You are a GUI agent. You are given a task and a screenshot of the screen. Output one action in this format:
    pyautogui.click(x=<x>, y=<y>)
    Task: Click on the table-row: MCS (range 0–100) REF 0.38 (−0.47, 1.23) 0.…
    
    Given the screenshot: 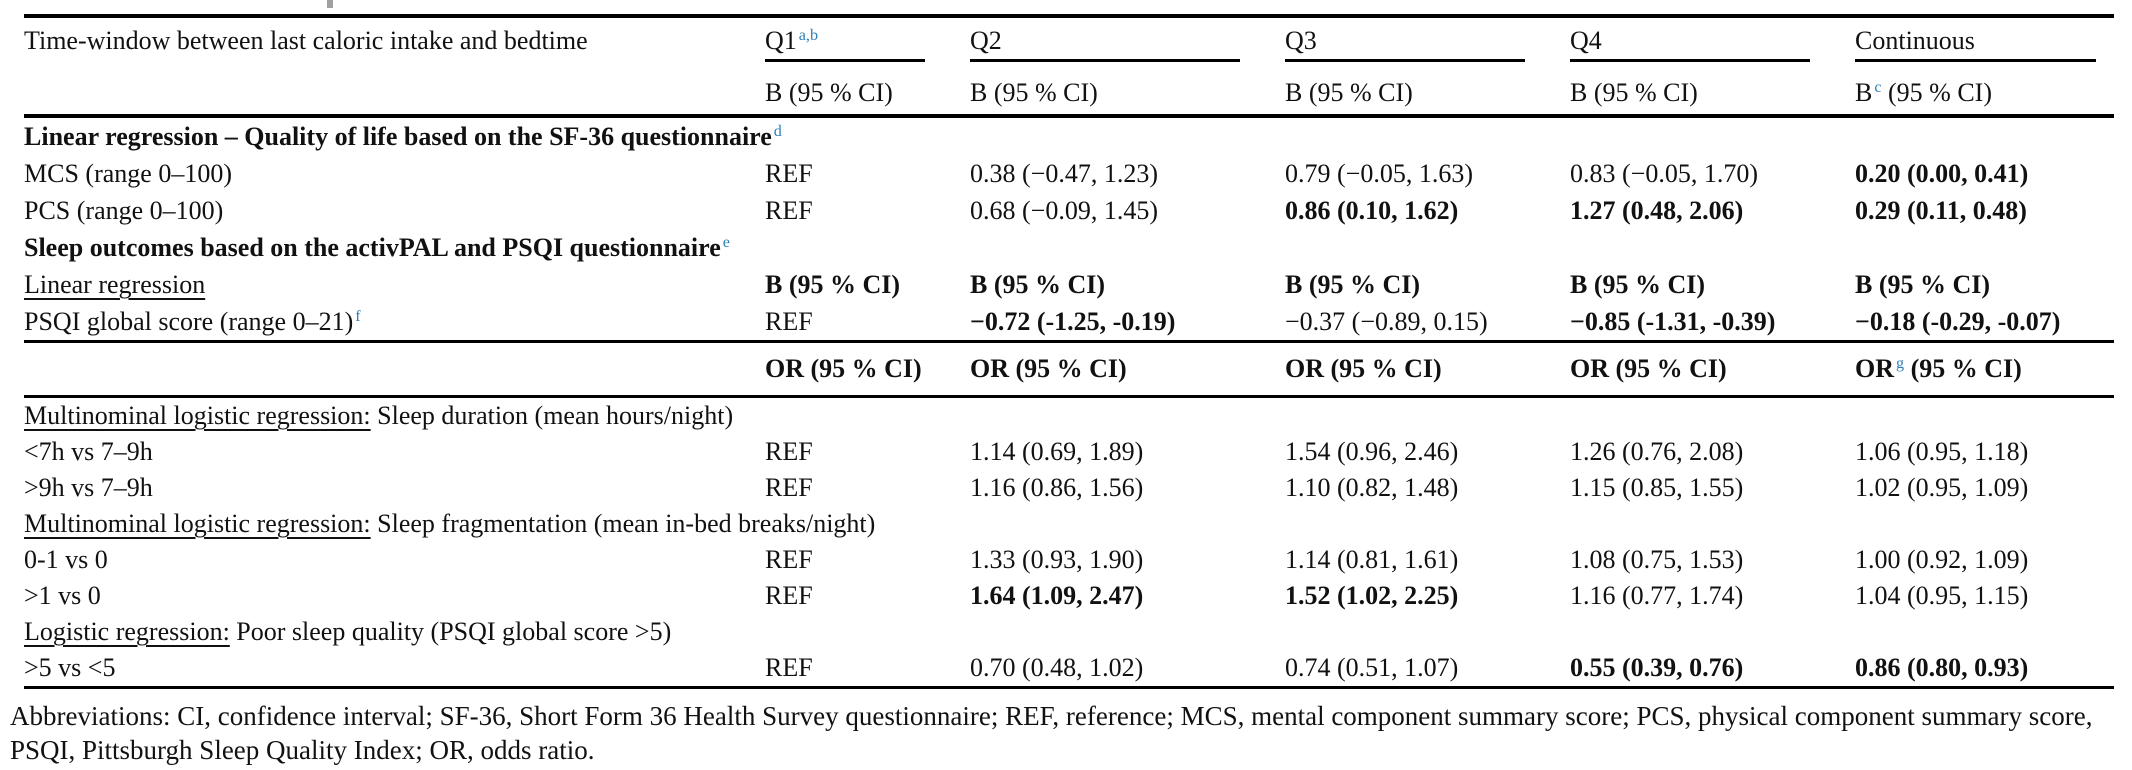 What is the action you would take?
    pyautogui.click(x=1069, y=173)
    